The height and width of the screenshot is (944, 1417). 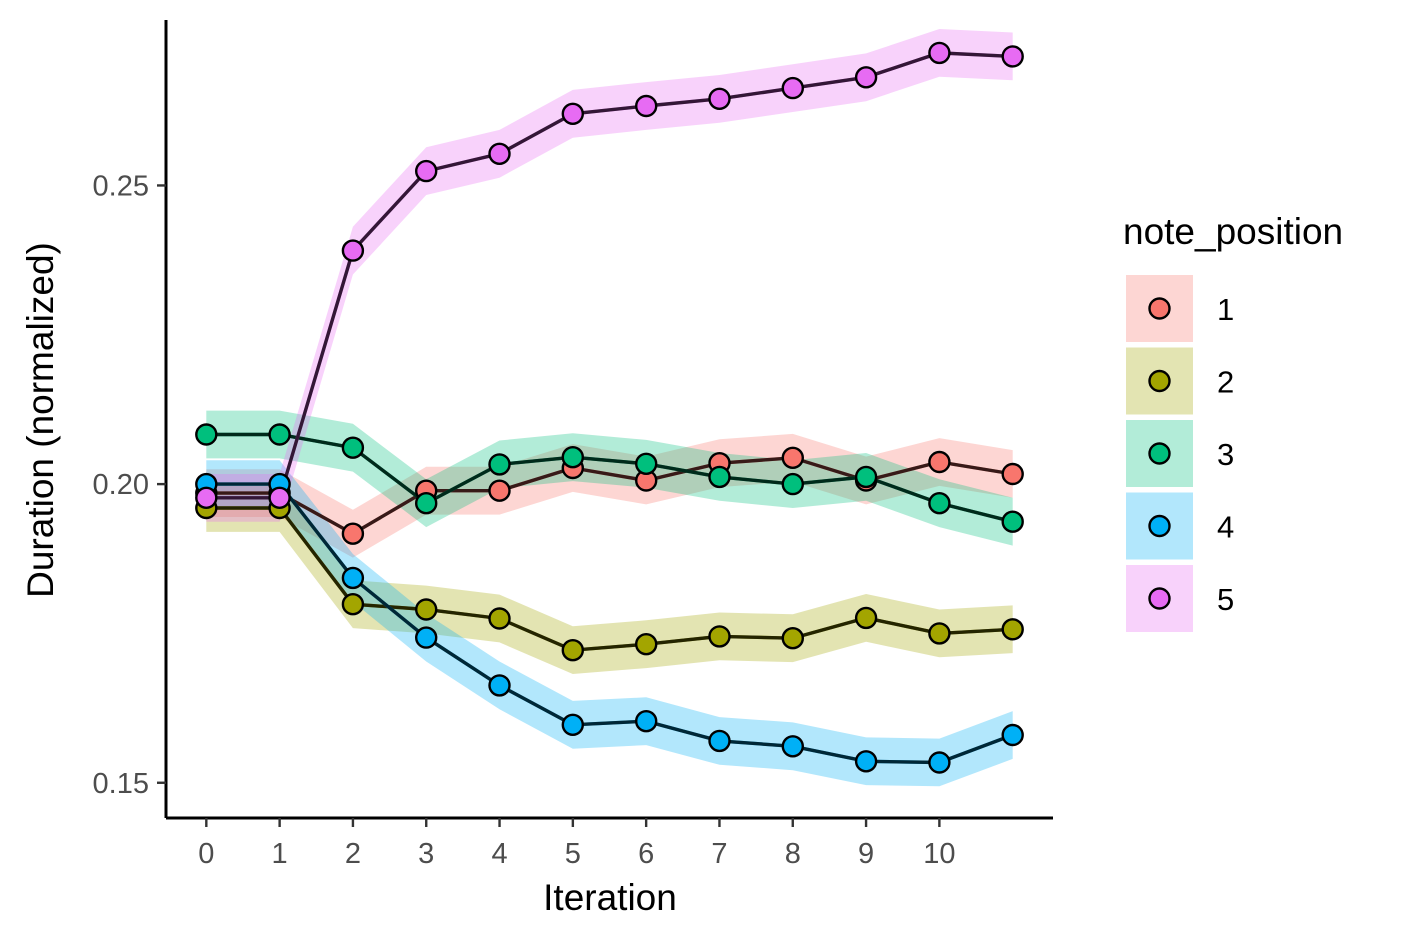 I want to click on point-series-3-x9, so click(x=866, y=477).